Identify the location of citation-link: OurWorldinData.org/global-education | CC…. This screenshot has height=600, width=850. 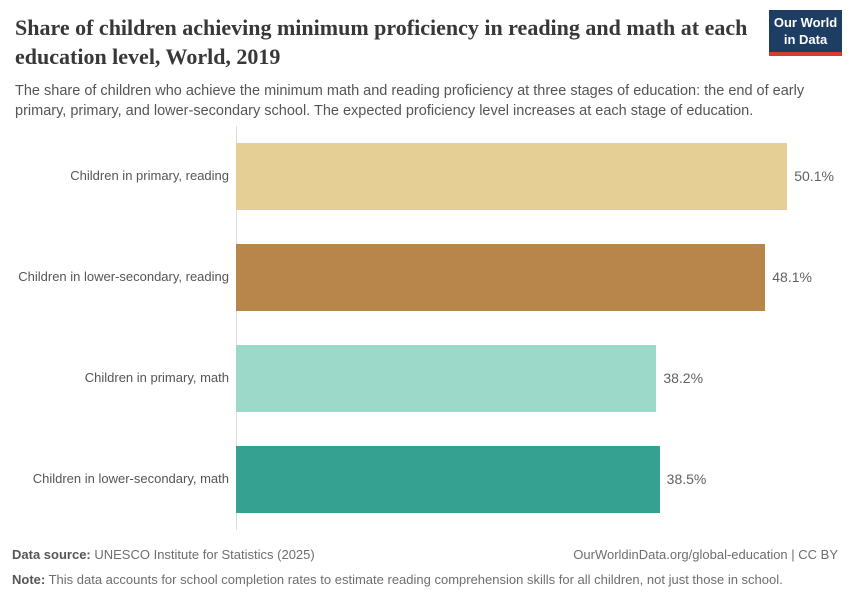
(705, 554).